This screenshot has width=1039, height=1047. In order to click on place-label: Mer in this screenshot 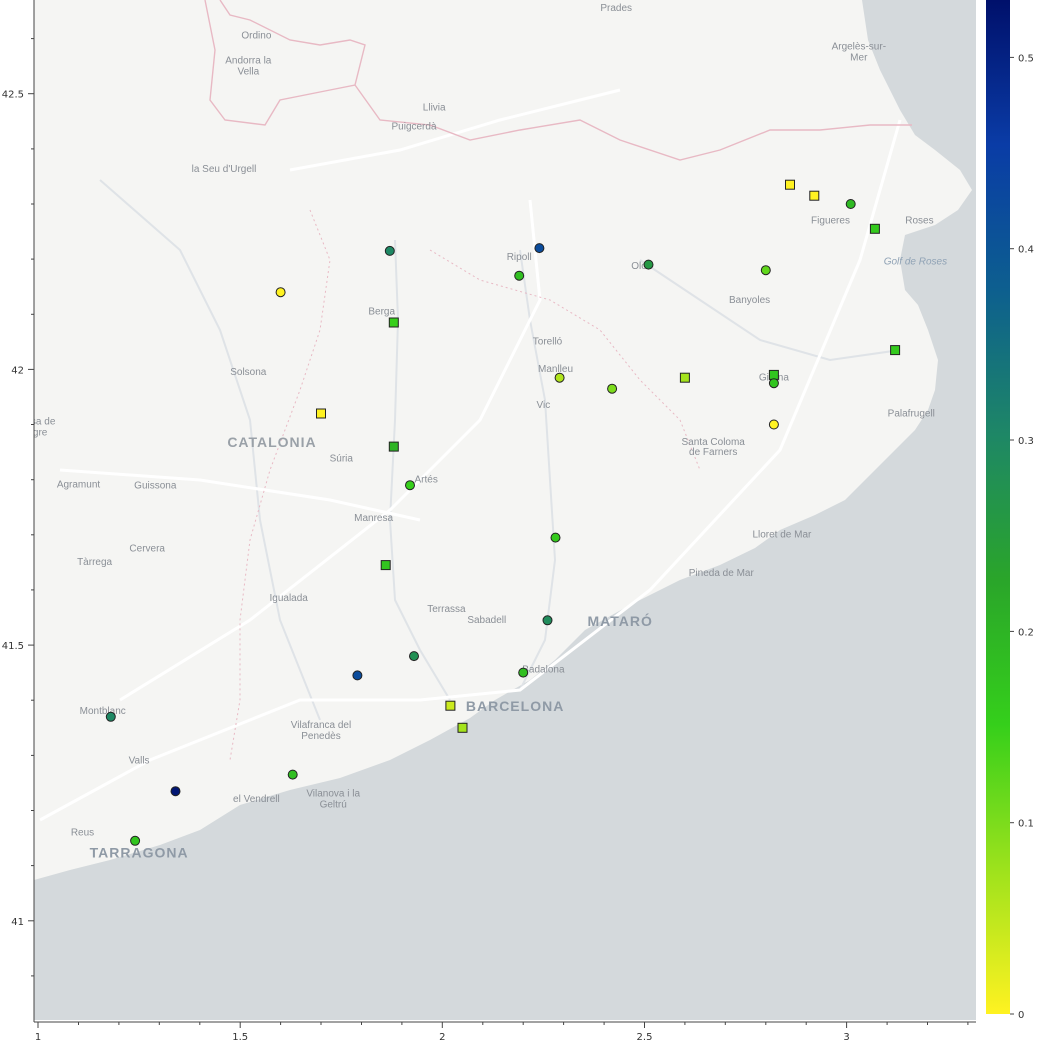, I will do `click(859, 58)`.